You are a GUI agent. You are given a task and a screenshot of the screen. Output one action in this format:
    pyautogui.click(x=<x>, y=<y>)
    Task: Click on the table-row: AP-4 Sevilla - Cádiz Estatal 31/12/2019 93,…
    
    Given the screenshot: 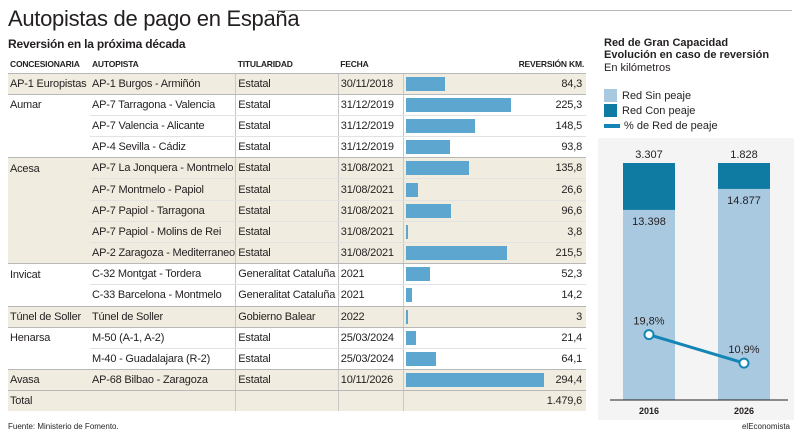 What is the action you would take?
    pyautogui.click(x=297, y=147)
    